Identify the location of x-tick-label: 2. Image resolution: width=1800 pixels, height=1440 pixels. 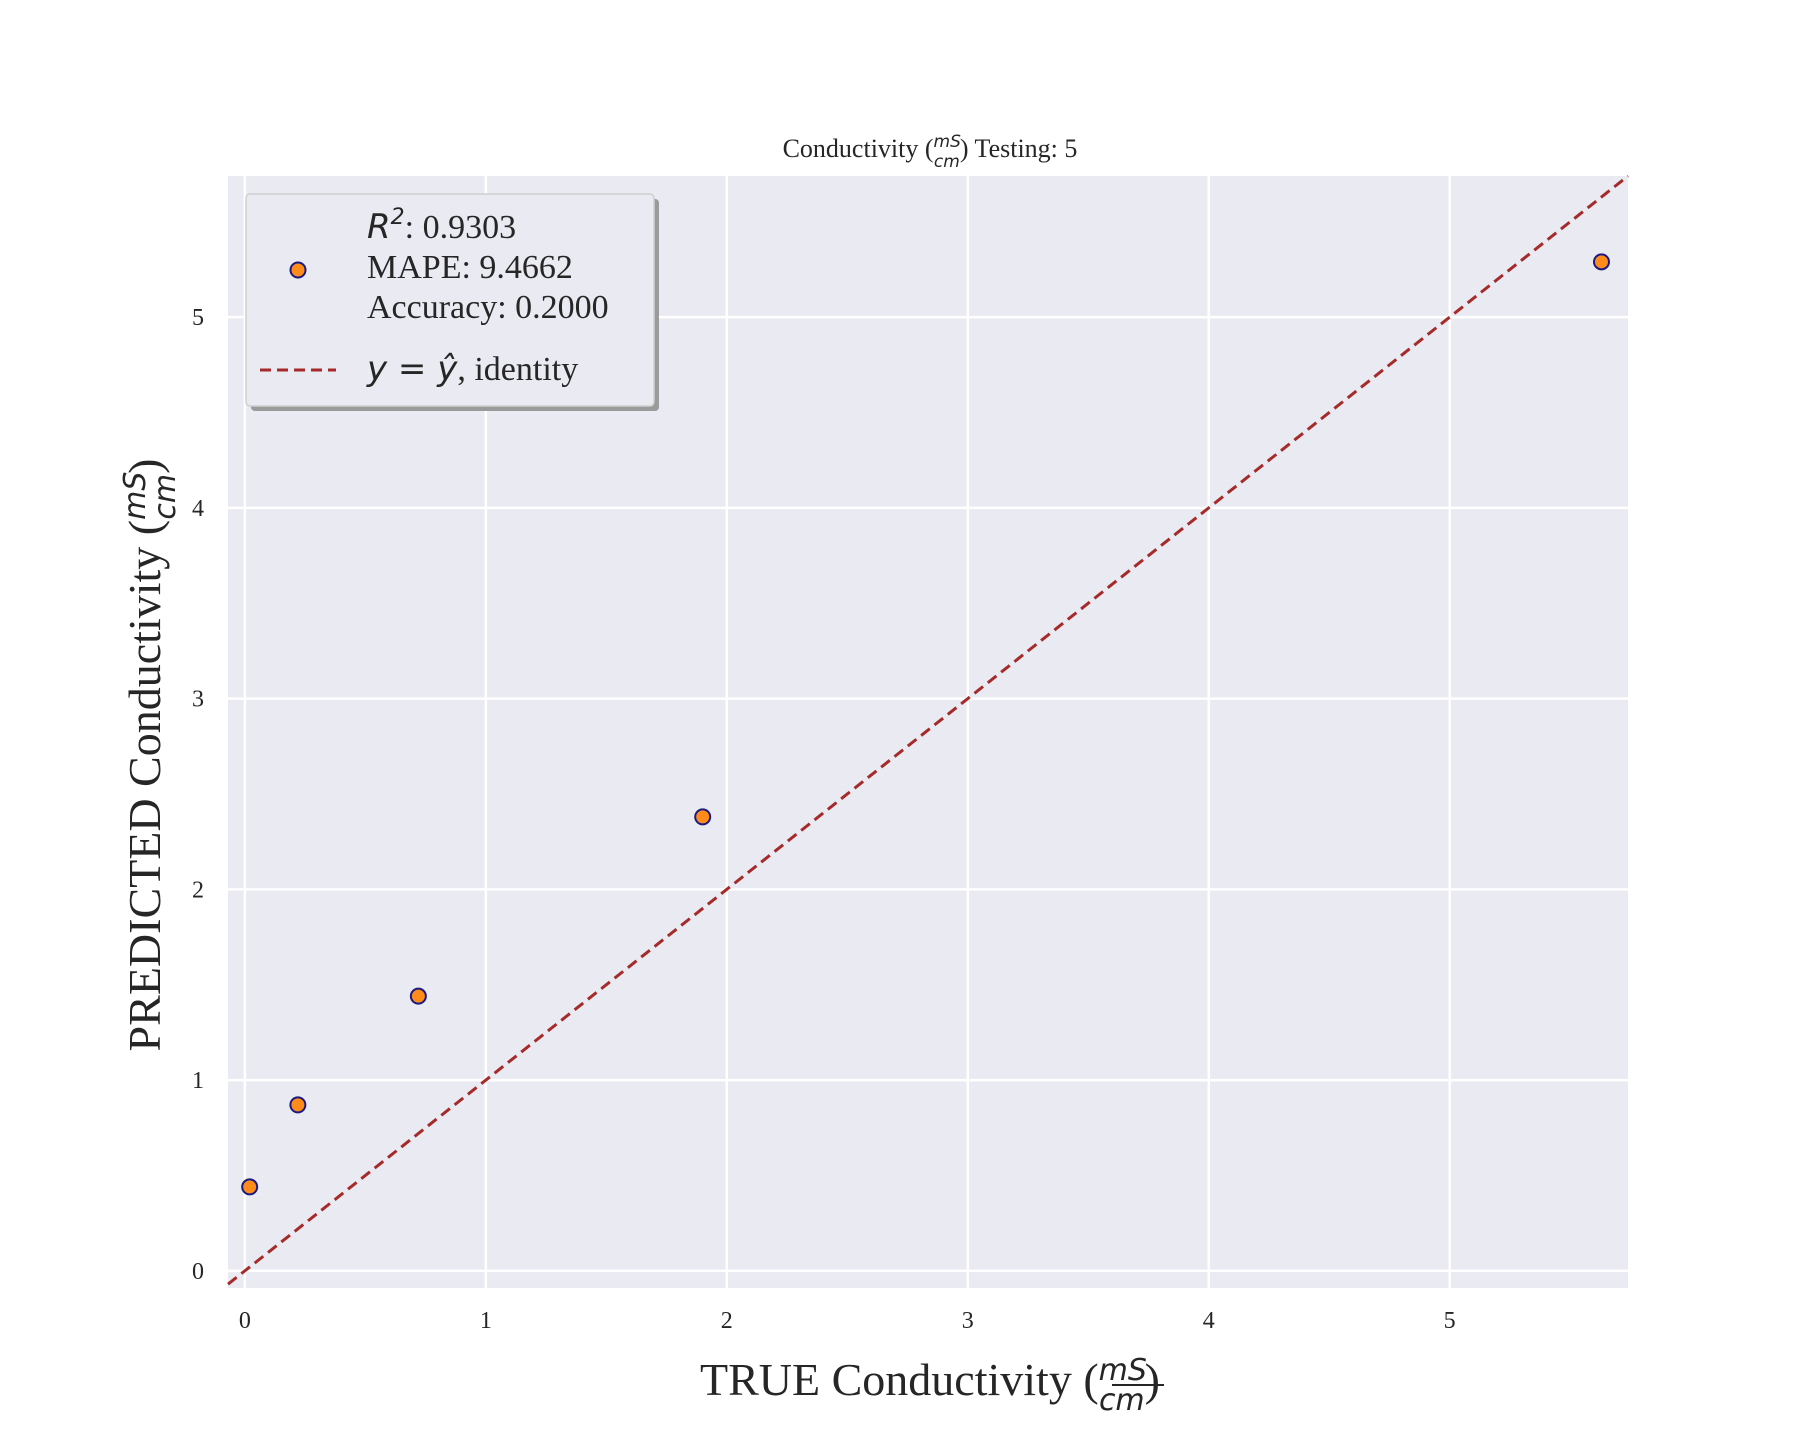
(727, 1321).